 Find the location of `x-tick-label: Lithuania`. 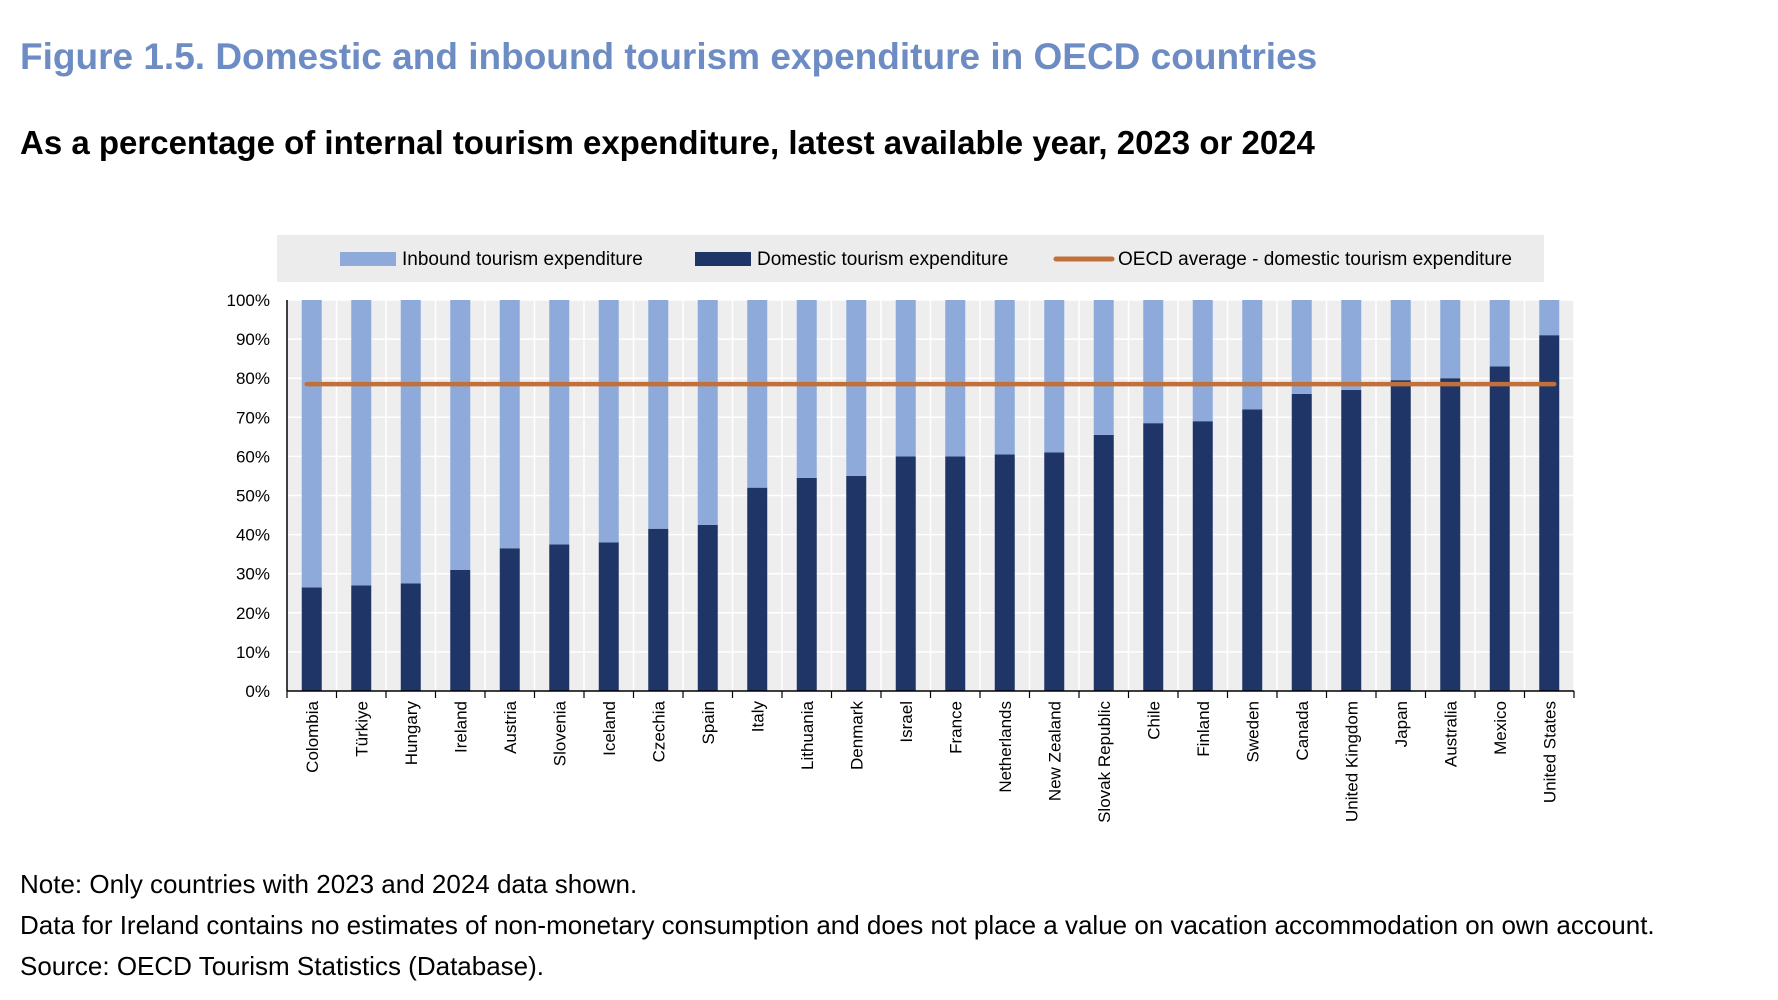

x-tick-label: Lithuania is located at coordinates (807, 735).